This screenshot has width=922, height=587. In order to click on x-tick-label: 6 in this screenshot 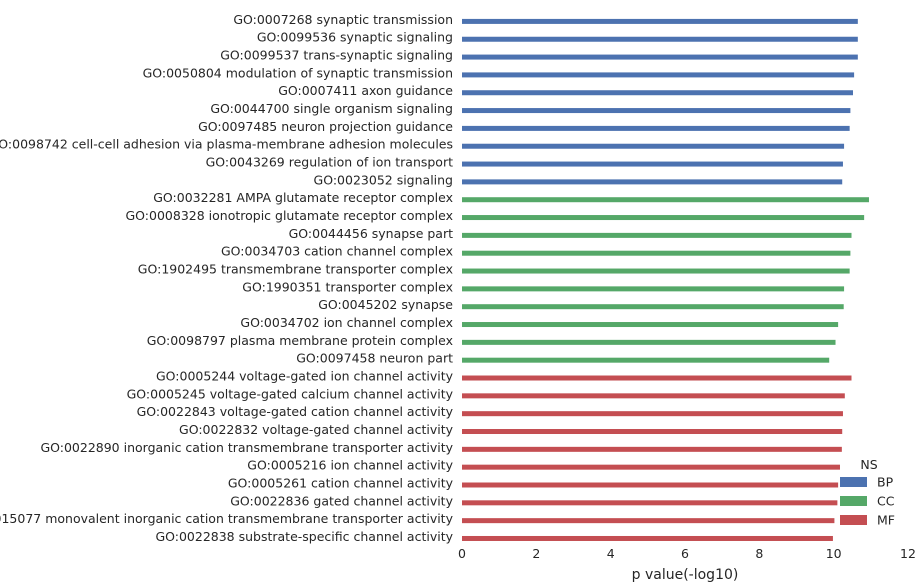, I will do `click(685, 553)`.